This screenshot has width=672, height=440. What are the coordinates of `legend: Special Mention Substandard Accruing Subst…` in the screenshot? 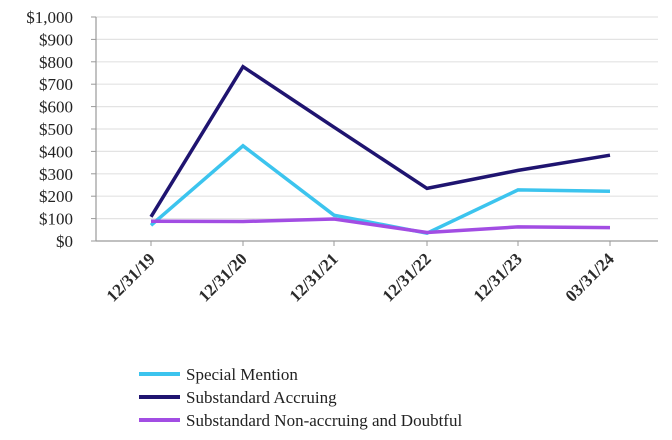 It's located at (300, 397).